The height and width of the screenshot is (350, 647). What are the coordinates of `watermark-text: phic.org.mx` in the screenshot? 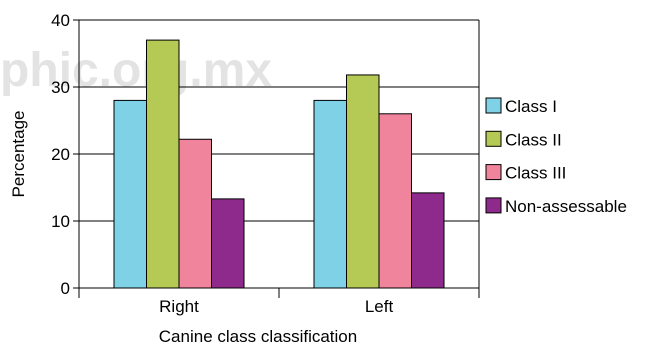 It's located at (136, 70).